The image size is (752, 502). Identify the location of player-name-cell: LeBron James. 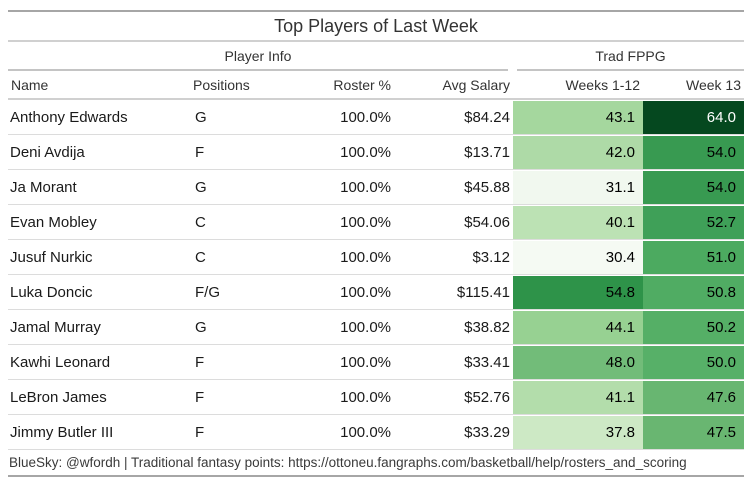
(99, 397).